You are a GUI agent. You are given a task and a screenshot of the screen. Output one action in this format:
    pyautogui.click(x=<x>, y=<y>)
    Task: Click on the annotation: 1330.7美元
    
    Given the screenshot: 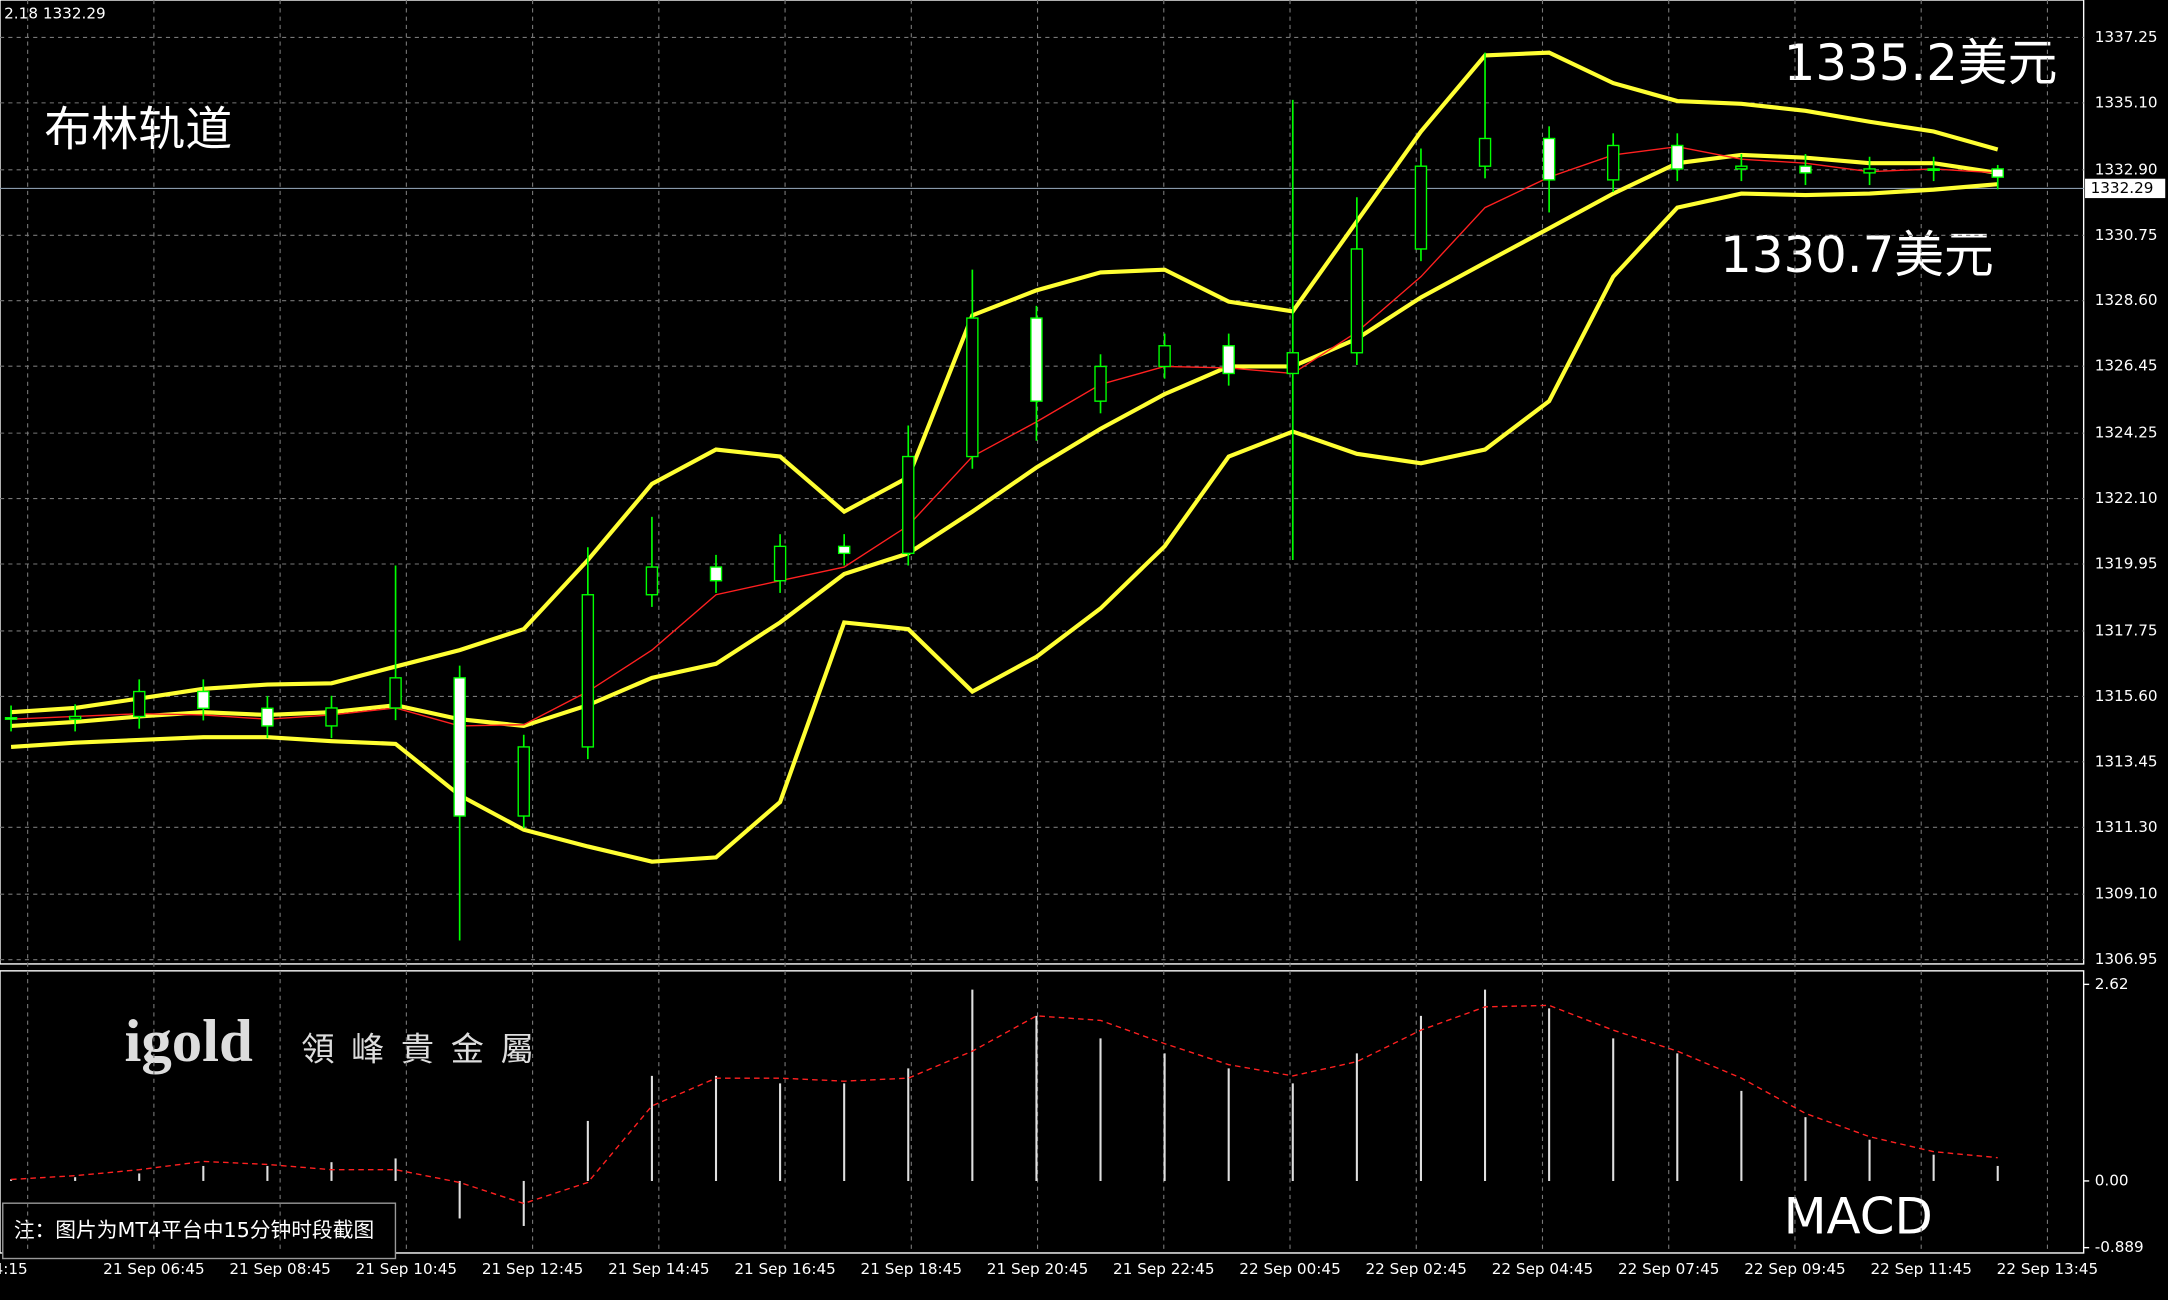 What is the action you would take?
    pyautogui.click(x=1857, y=255)
    